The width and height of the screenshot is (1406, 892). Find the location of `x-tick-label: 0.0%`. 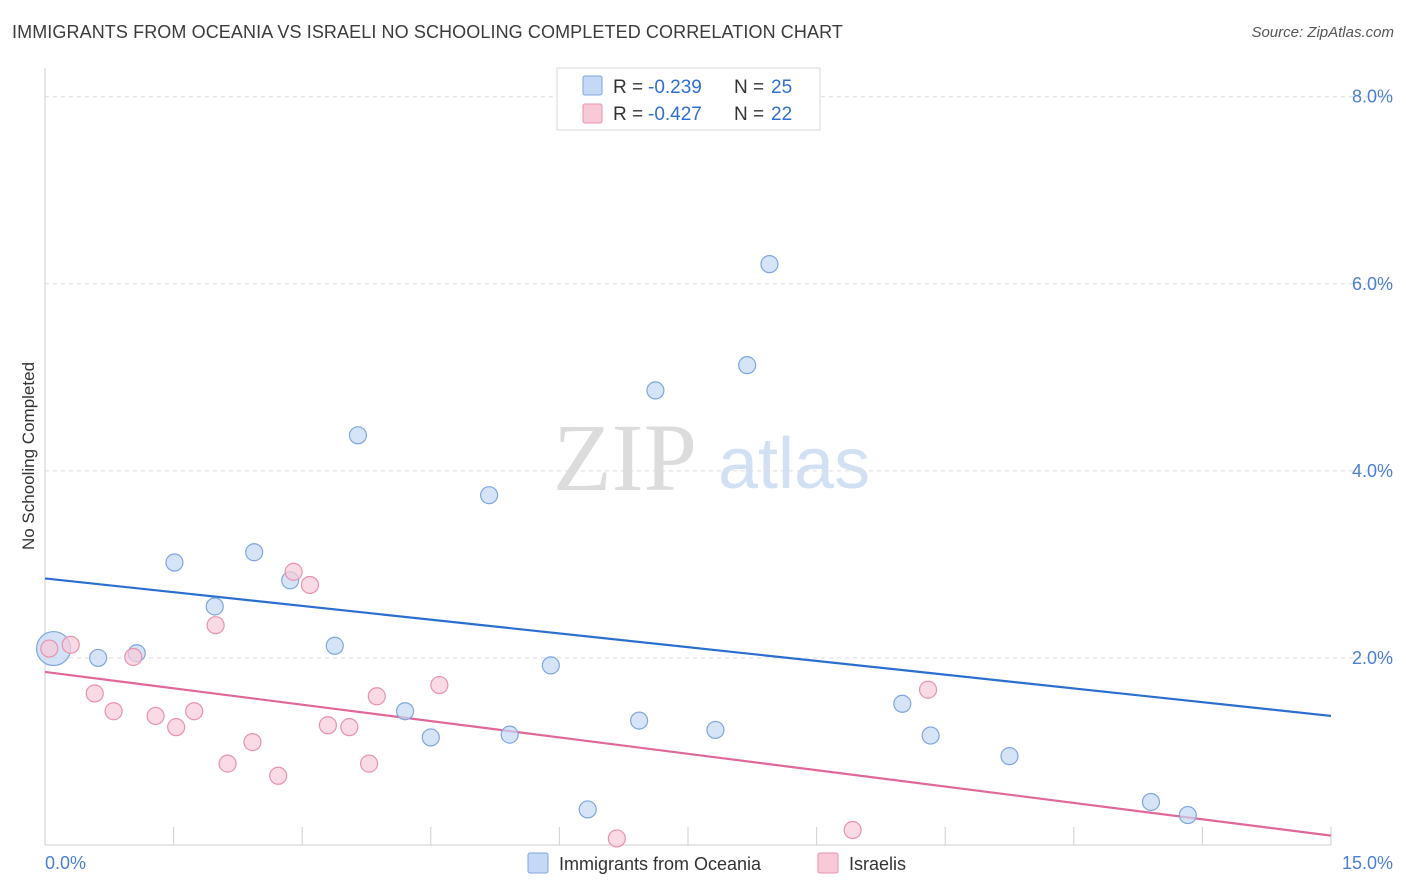

x-tick-label: 0.0% is located at coordinates (65, 863).